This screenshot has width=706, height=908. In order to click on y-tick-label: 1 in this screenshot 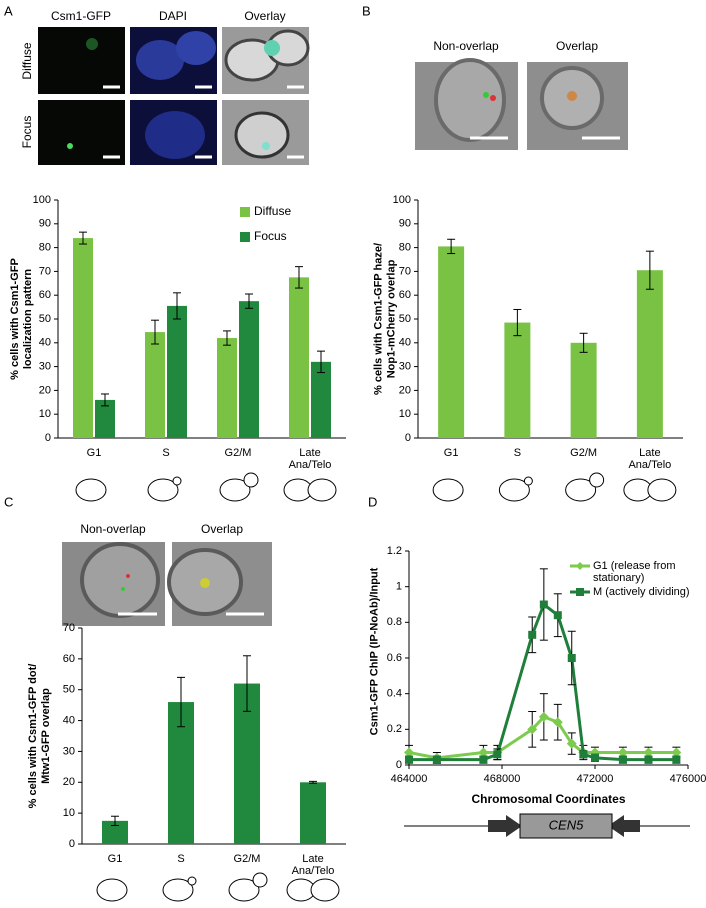, I will do `click(399, 587)`.